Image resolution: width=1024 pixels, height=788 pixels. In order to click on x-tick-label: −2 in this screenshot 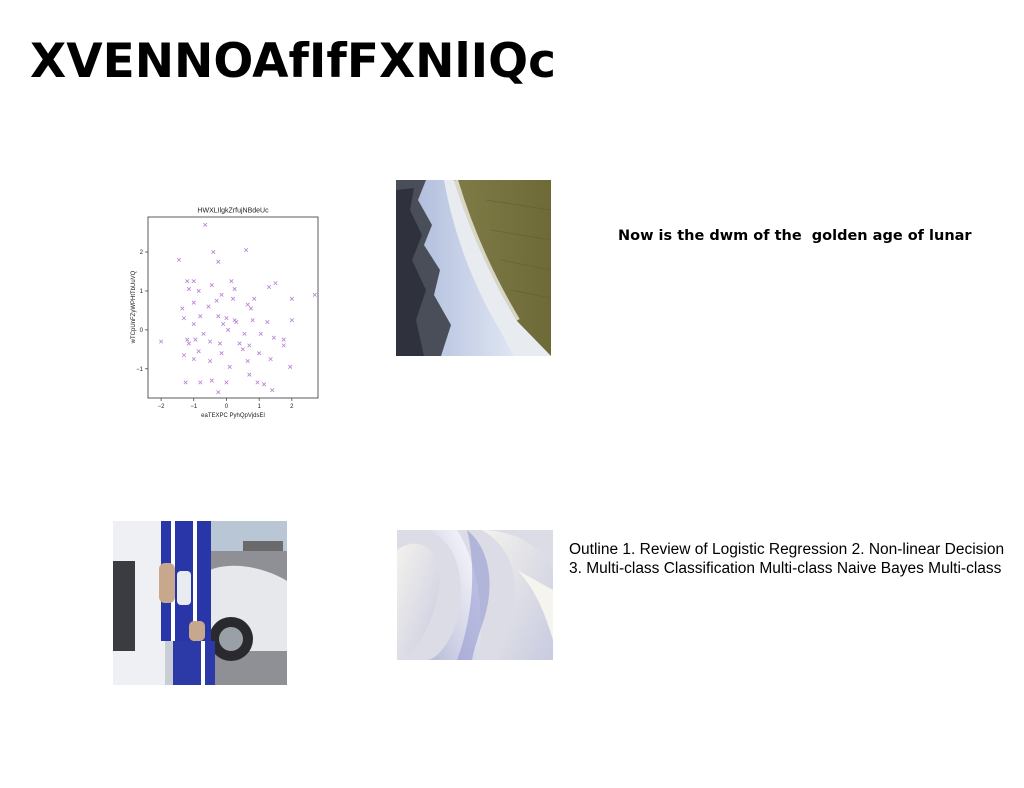, I will do `click(162, 407)`.